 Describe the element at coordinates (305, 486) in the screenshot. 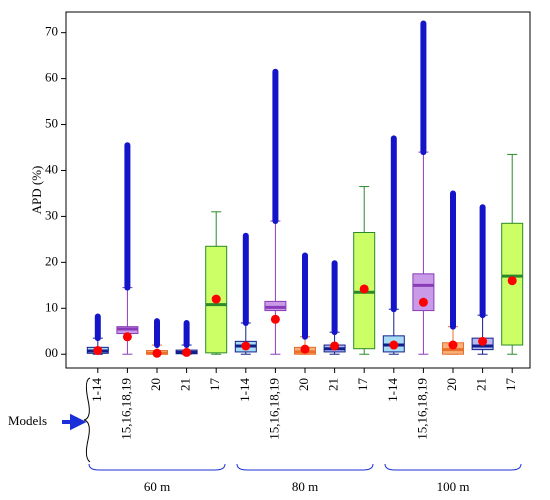

I see `group-label: 80 m` at that location.